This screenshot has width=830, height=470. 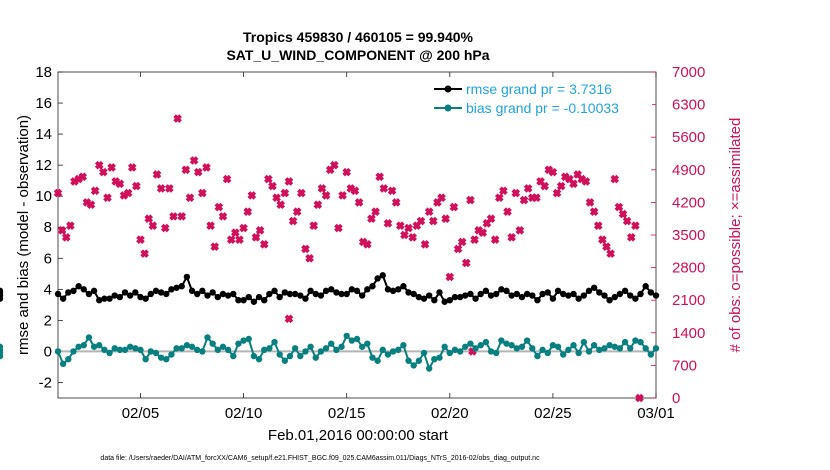 I want to click on y-right-tick-label: 3500, so click(x=688, y=235).